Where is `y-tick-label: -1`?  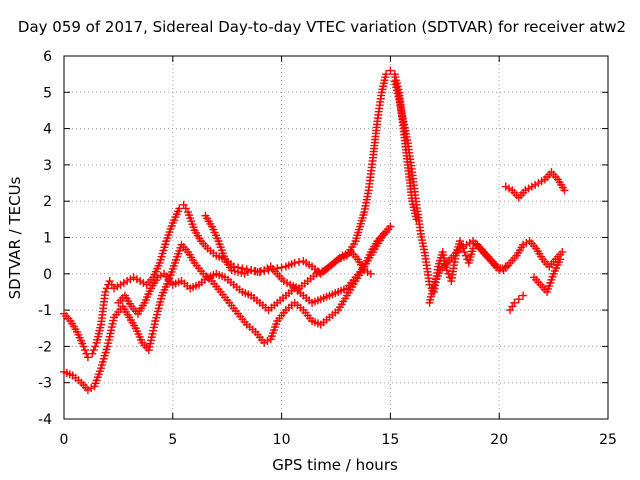 y-tick-label: -1 is located at coordinates (45, 311).